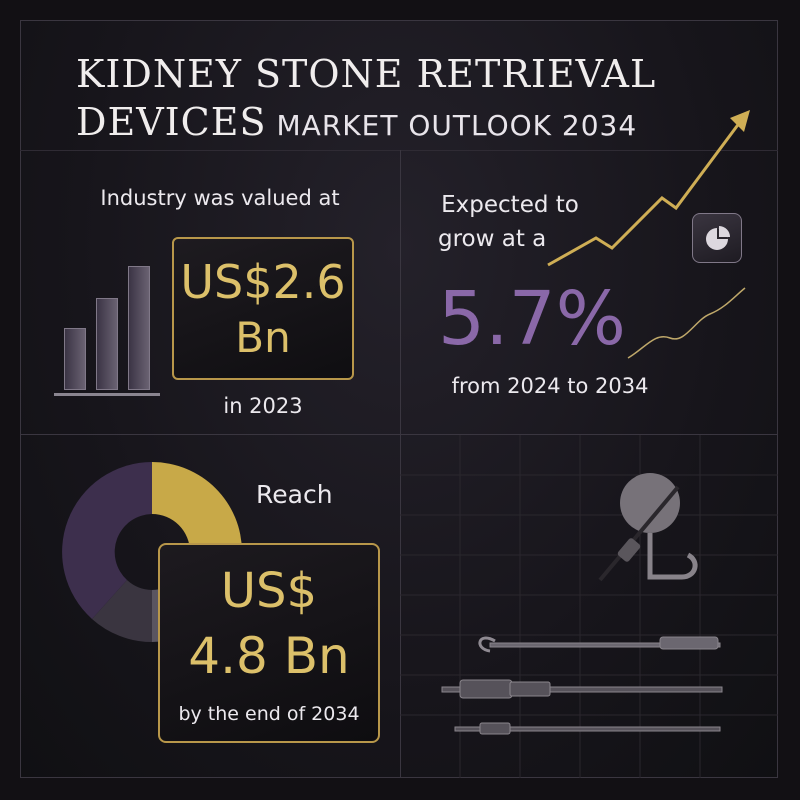 The height and width of the screenshot is (800, 800). Describe the element at coordinates (107, 394) in the screenshot. I see `bar-base` at that location.